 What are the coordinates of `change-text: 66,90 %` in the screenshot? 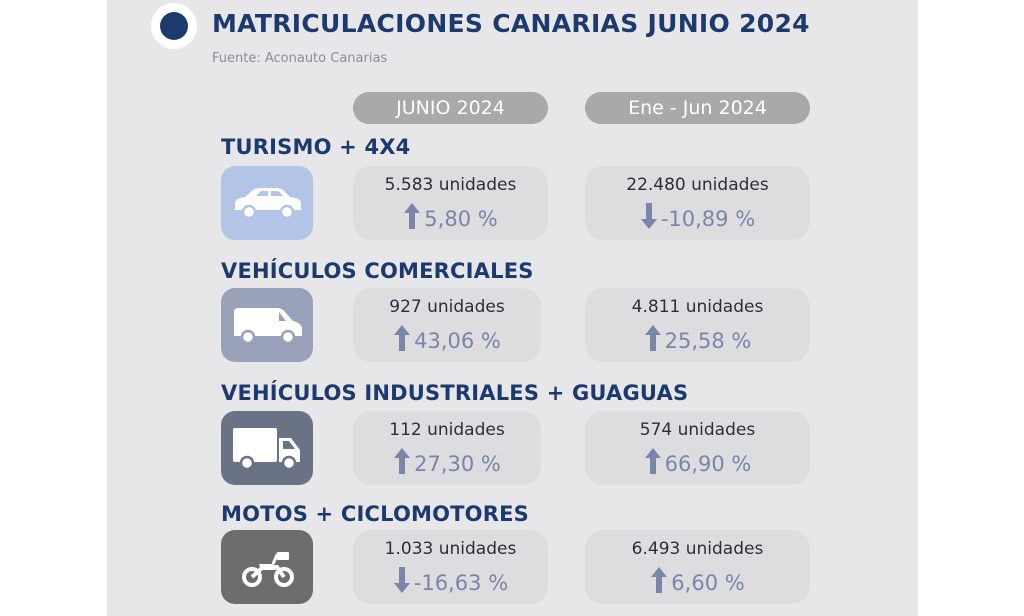 It's located at (708, 464).